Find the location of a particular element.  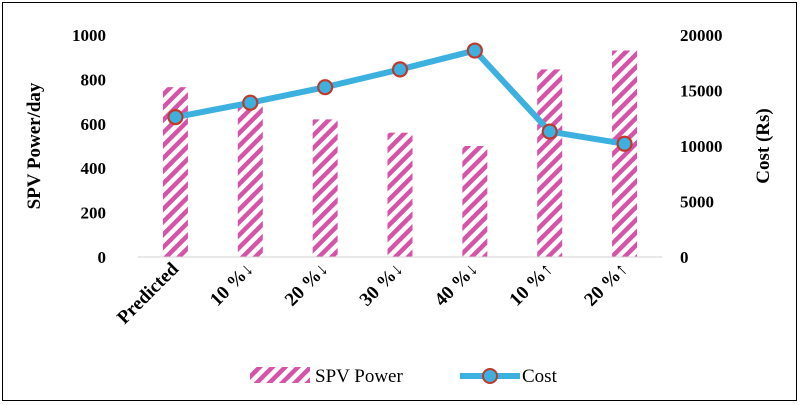

category-label: 20 %↑ is located at coordinates (606, 285).